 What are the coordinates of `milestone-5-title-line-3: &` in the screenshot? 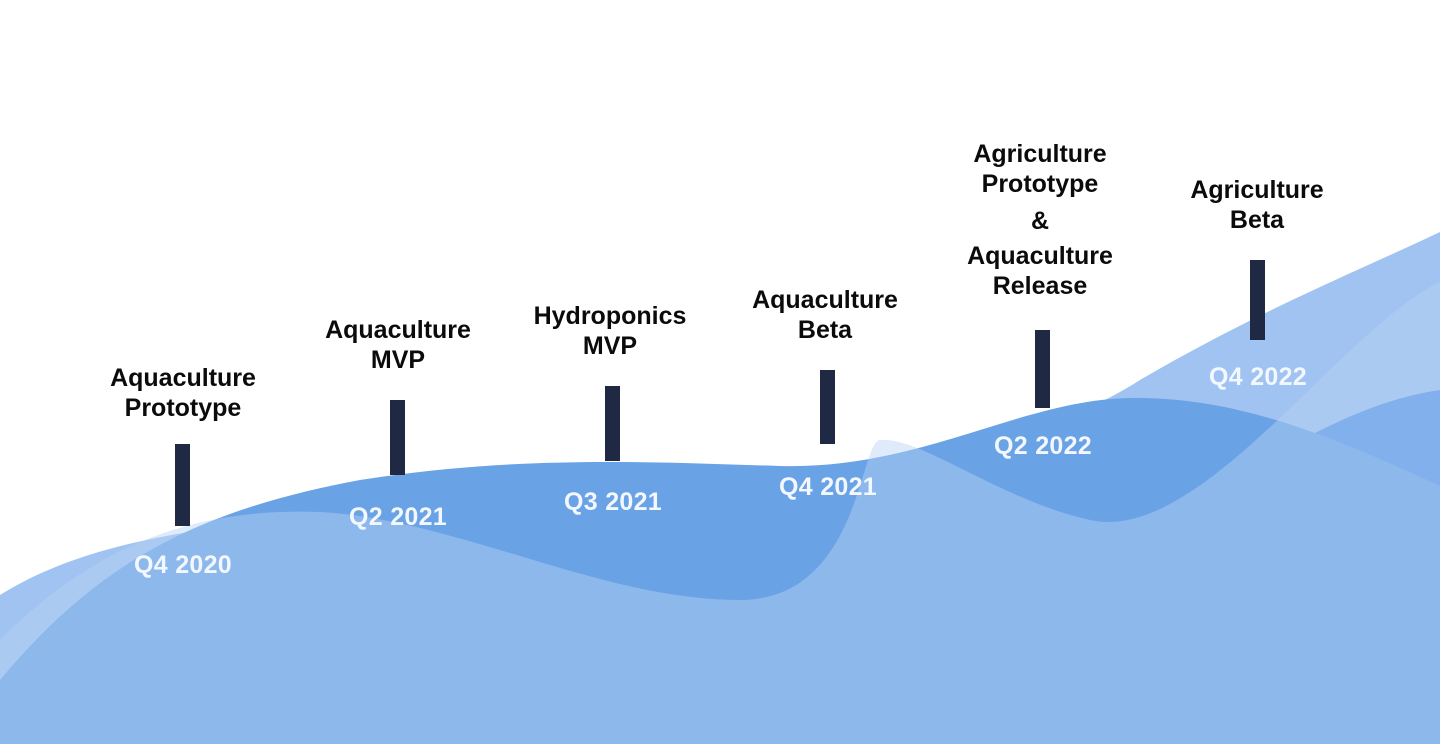 It's located at (1040, 221).